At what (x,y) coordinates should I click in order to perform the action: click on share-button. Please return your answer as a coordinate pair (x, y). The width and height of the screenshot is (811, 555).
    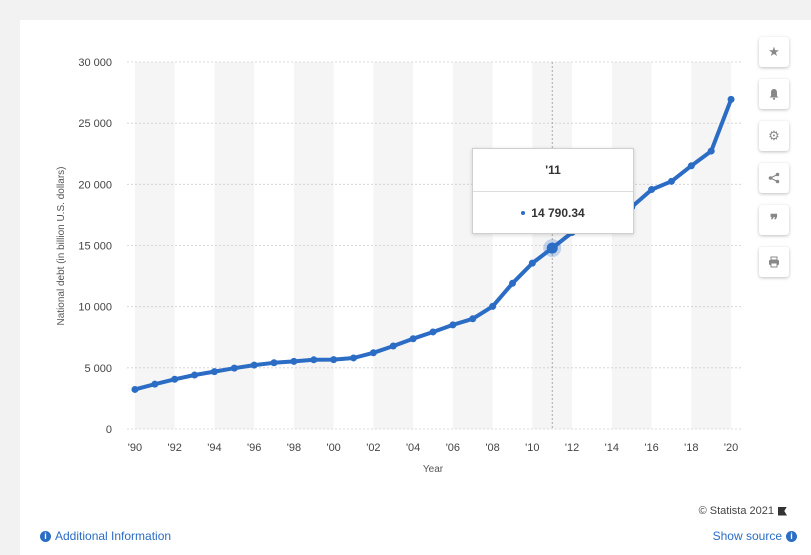
    Looking at the image, I should click on (774, 178).